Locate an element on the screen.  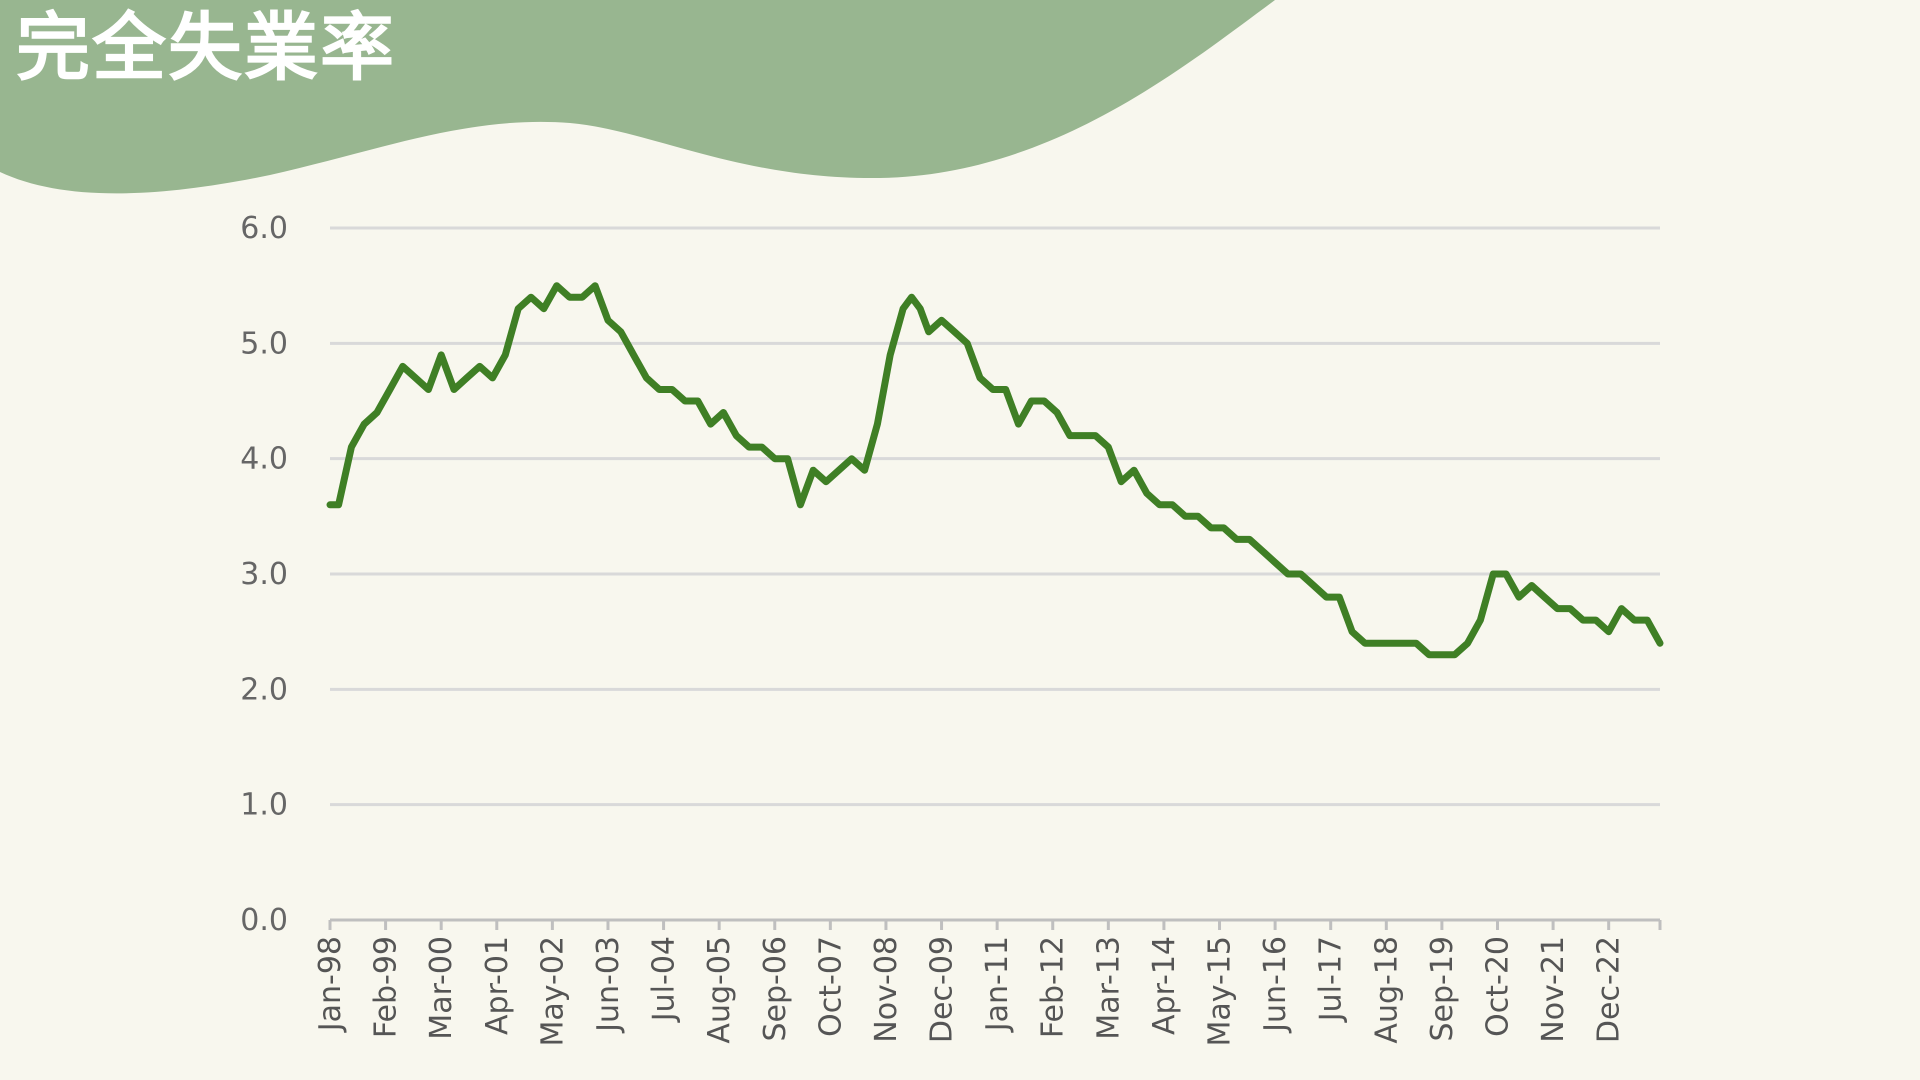
header-wave-path is located at coordinates (637, 97).